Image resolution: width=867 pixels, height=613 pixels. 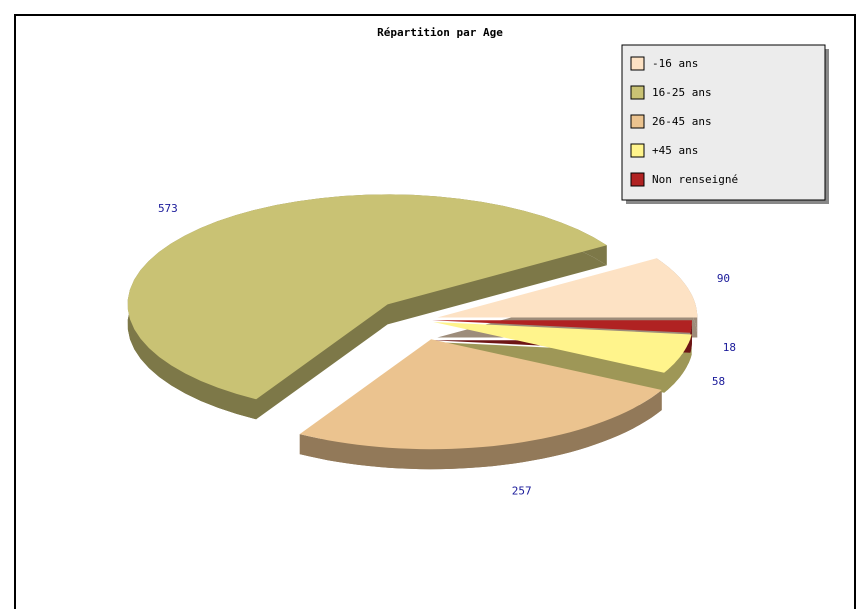 What do you see at coordinates (675, 150) in the screenshot?
I see `legend-label: +45 ans` at bounding box center [675, 150].